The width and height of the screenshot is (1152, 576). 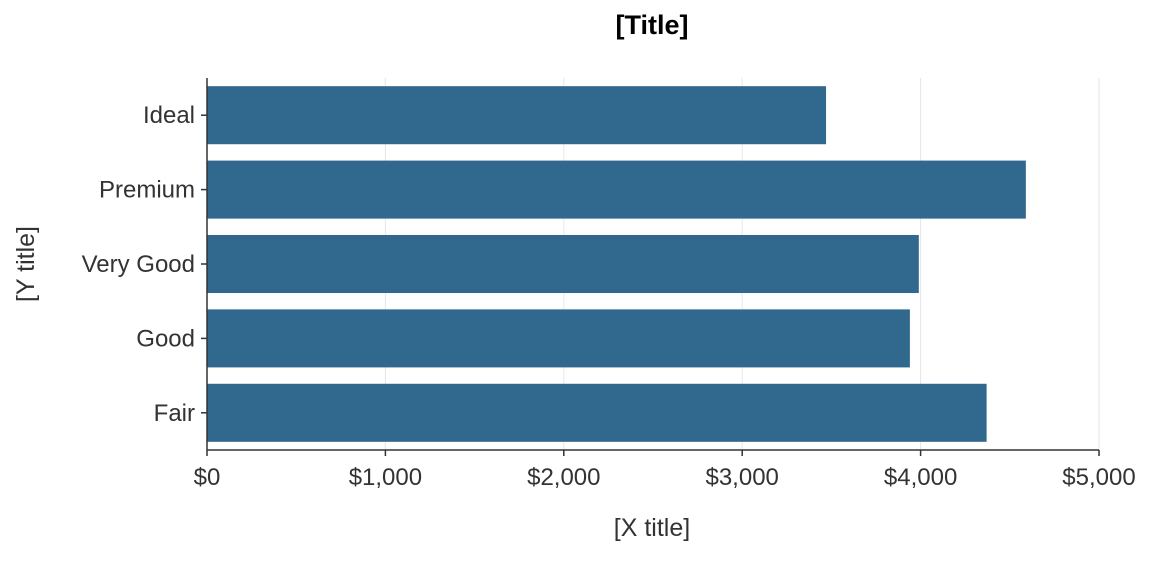 I want to click on y-tick-label: Premium, so click(x=147, y=190).